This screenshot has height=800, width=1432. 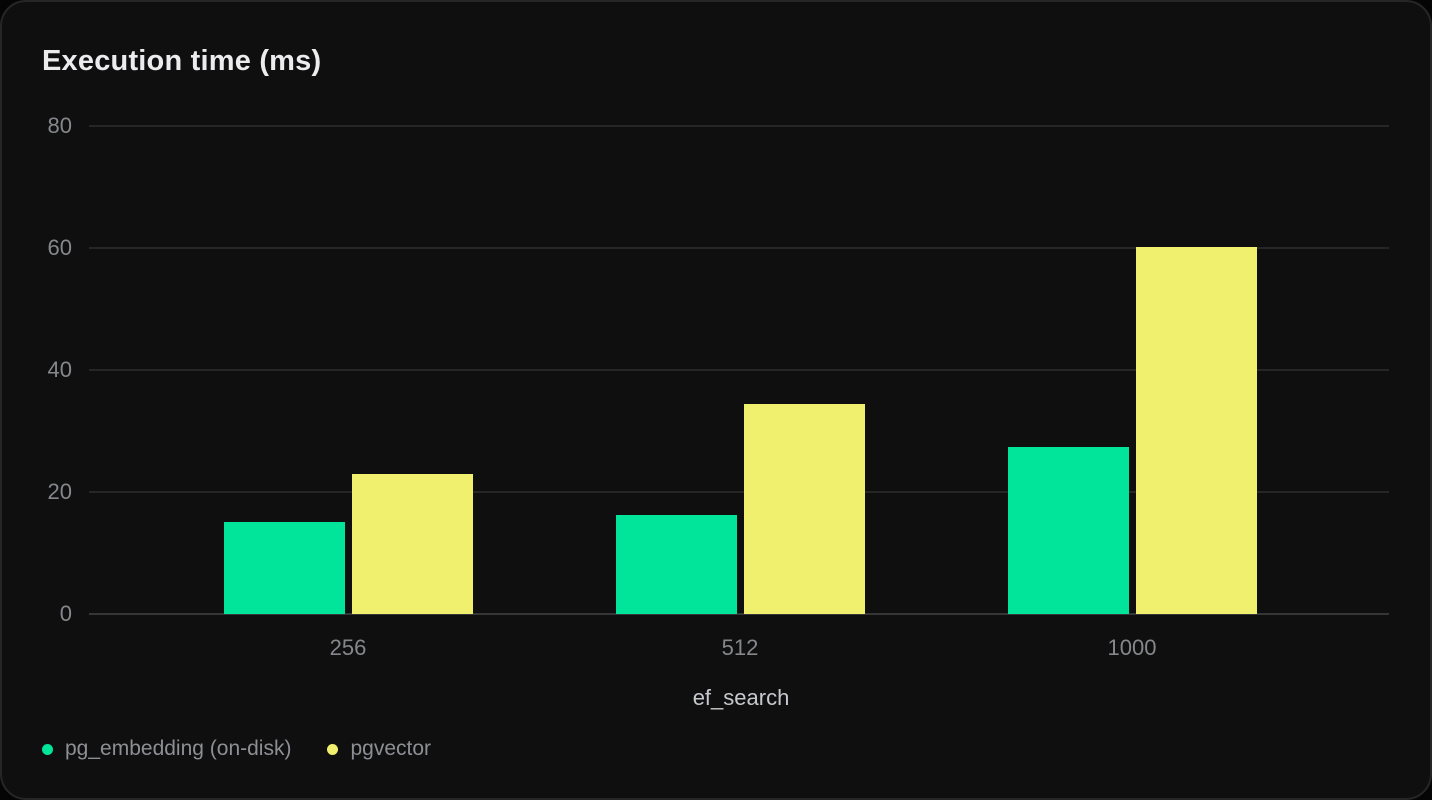 What do you see at coordinates (391, 748) in the screenshot?
I see `legend-label: pgvector` at bounding box center [391, 748].